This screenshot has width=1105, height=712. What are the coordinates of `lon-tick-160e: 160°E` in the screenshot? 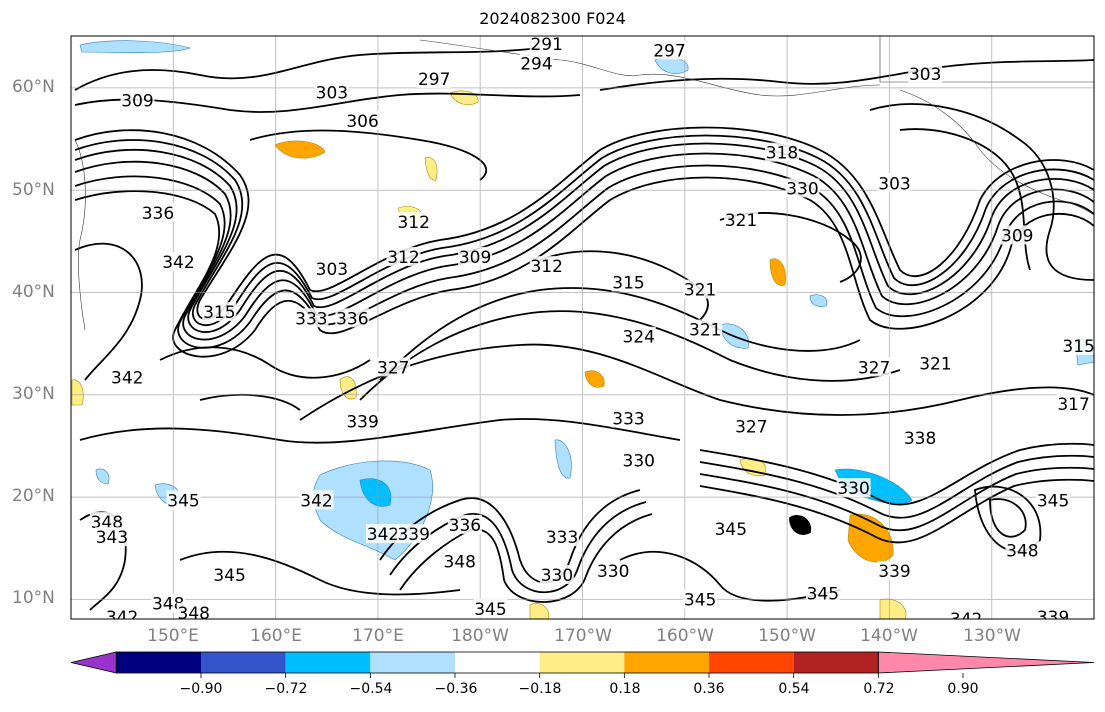 It's located at (276, 636).